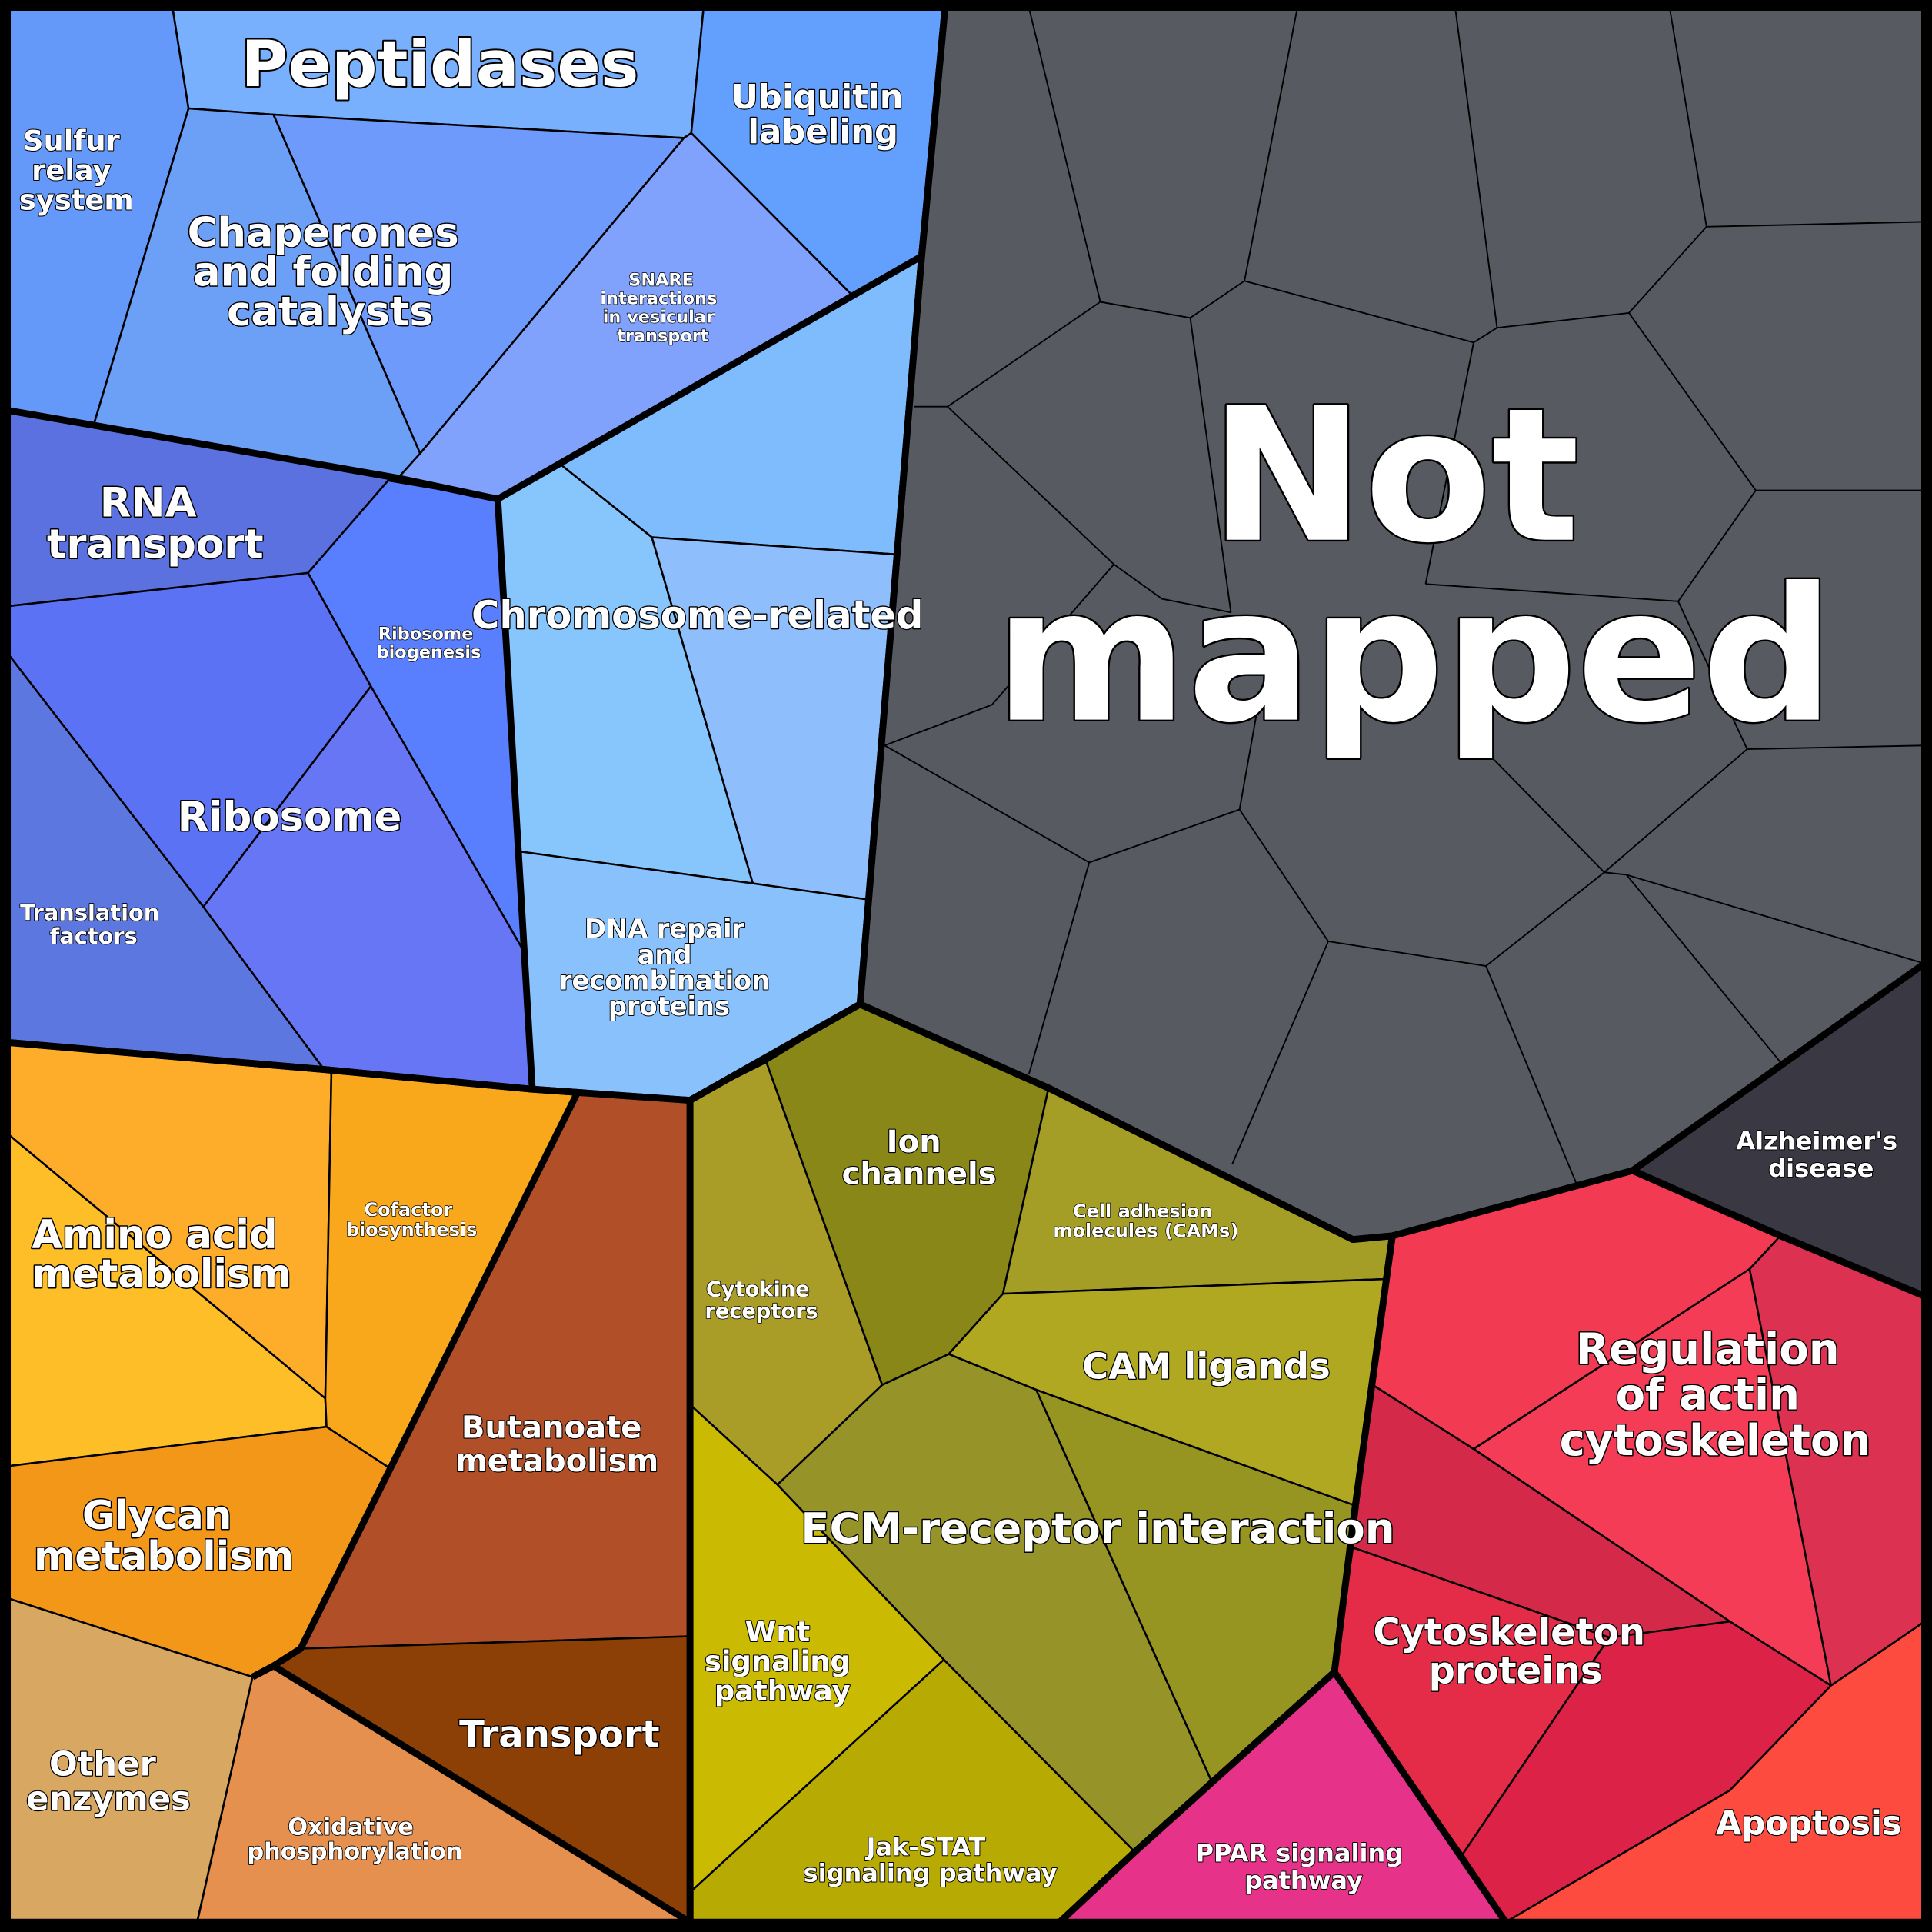 The image size is (1932, 1932). What do you see at coordinates (1708, 1396) in the screenshot?
I see `label-actin-line-2: of actin` at bounding box center [1708, 1396].